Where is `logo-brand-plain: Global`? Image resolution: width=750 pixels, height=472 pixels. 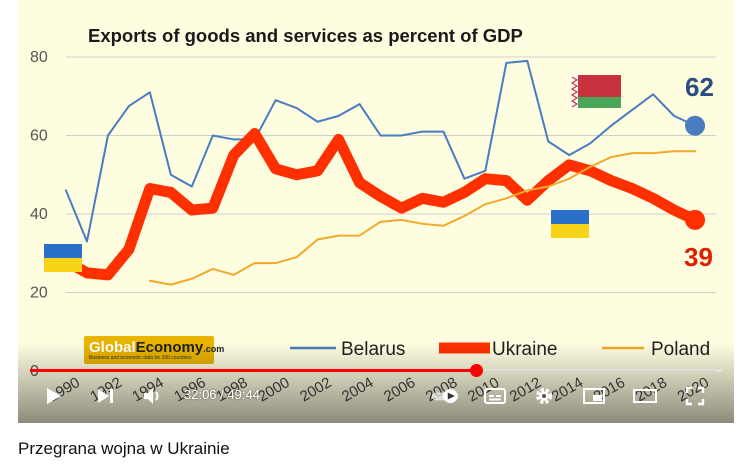 logo-brand-plain: Global is located at coordinates (112, 347).